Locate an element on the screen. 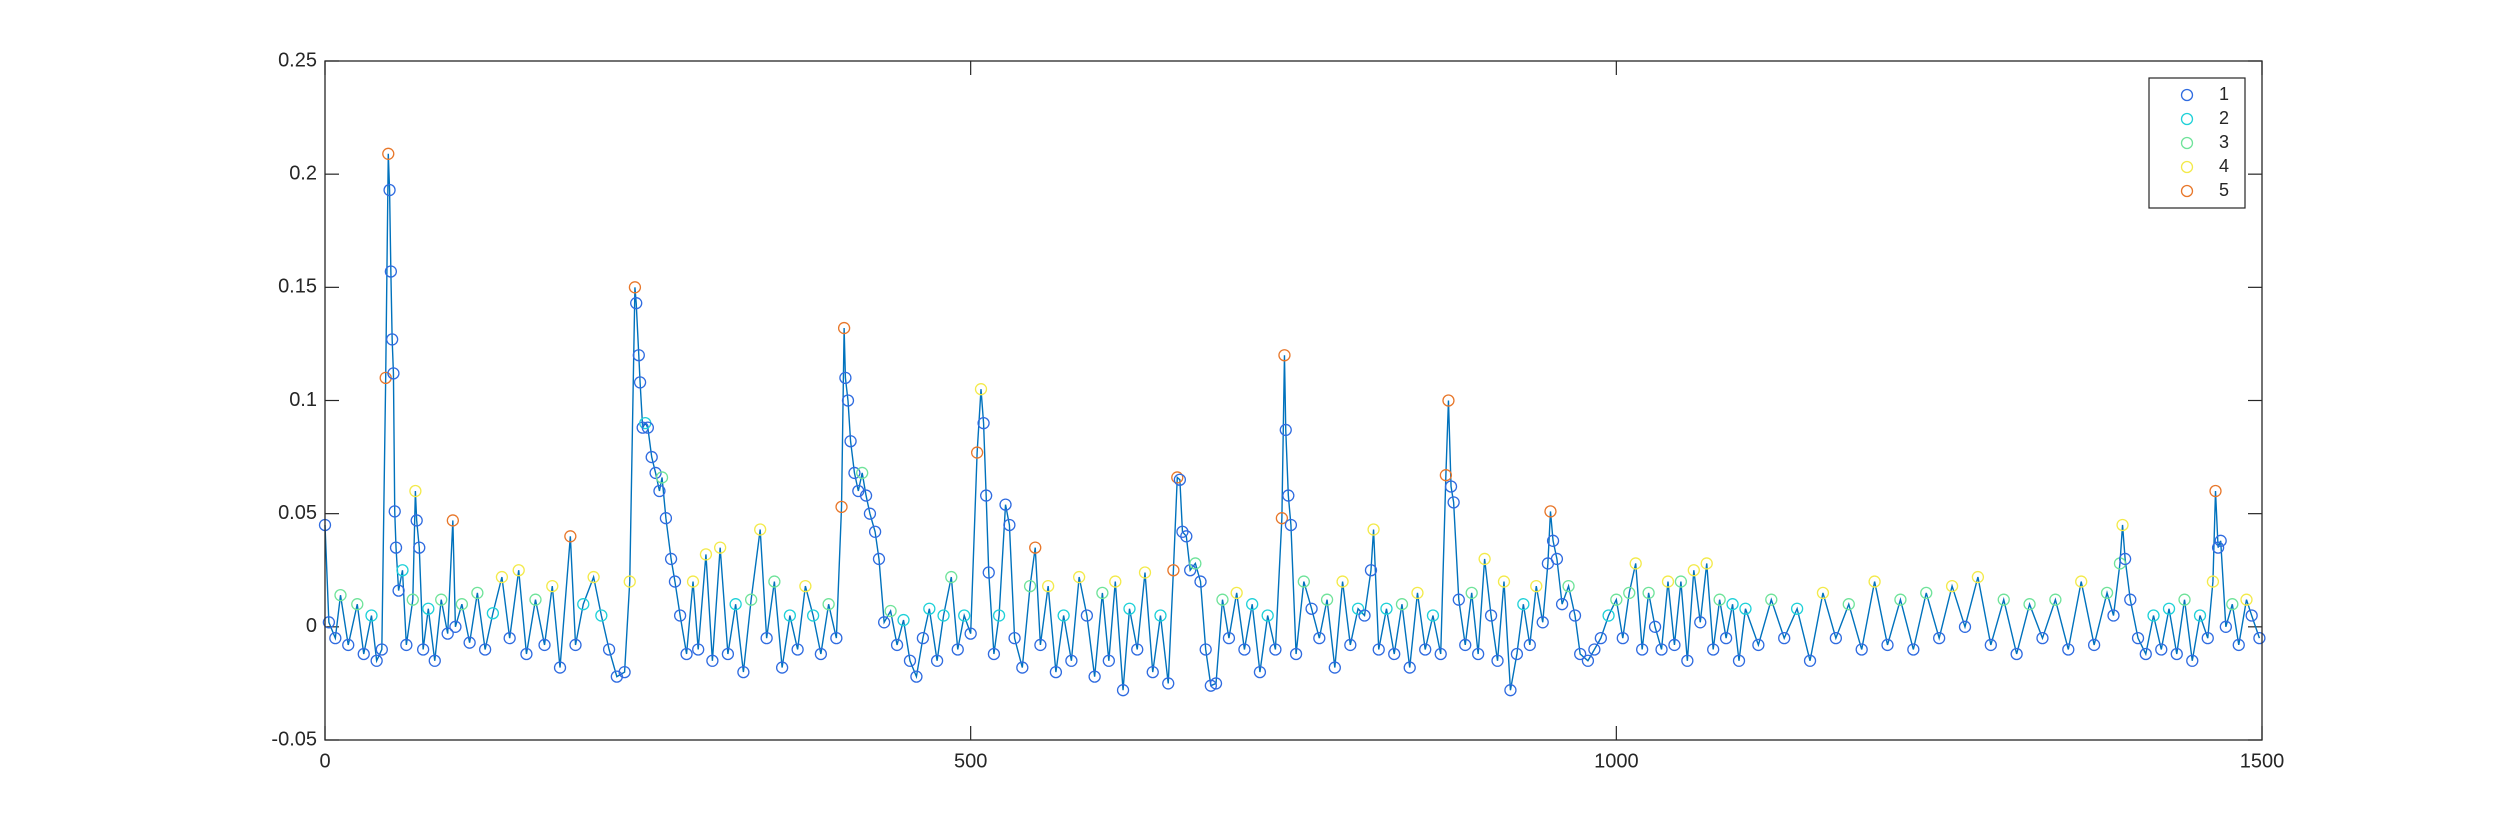  legend-label: 5 is located at coordinates (2224, 190).